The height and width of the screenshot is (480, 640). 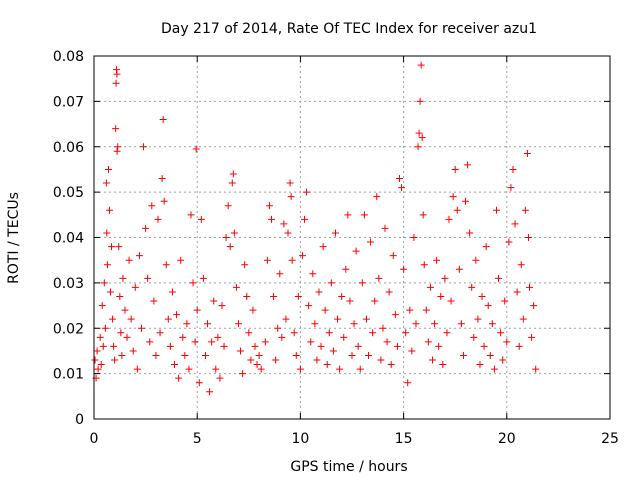 I want to click on y-tick-label: 0, so click(x=79, y=420).